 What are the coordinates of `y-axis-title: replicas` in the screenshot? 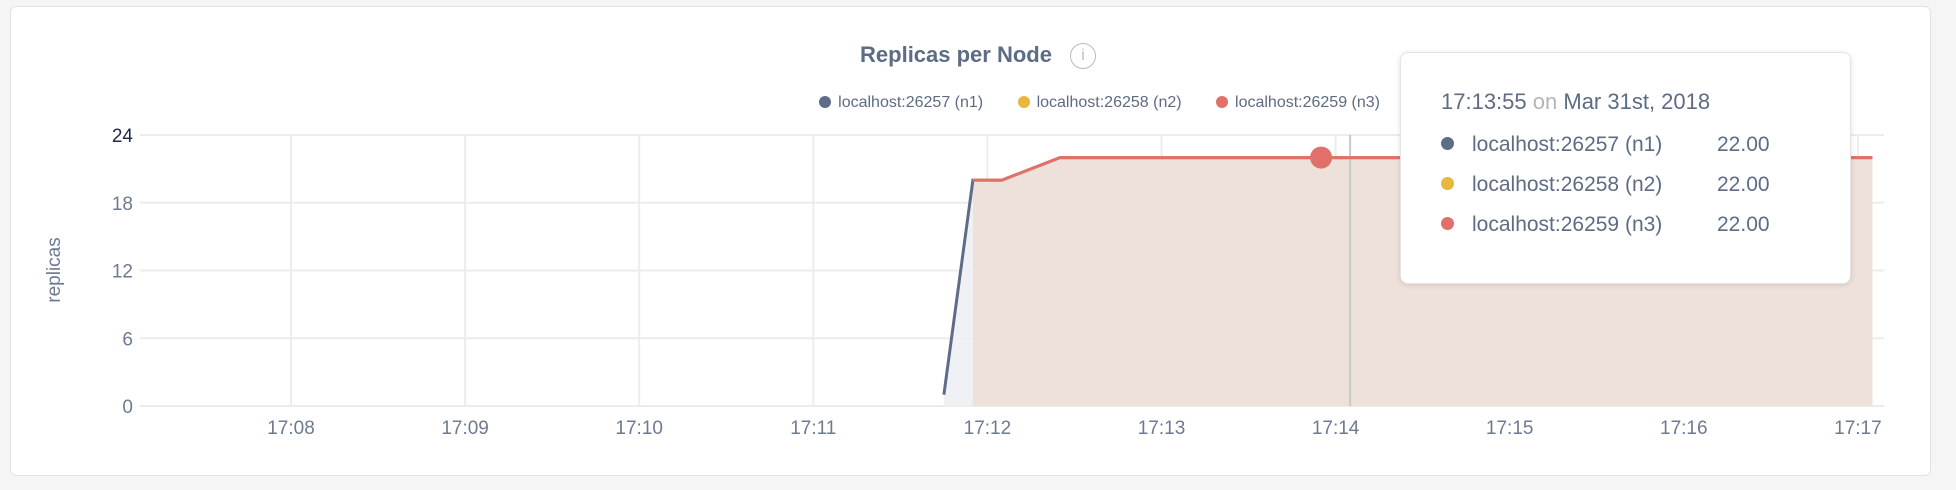 It's located at (54, 269).